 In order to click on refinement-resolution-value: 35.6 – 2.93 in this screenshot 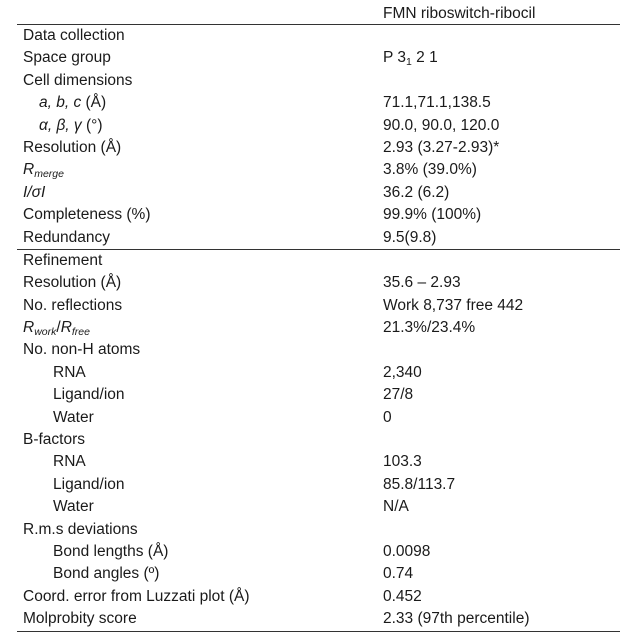, I will do `click(422, 283)`.